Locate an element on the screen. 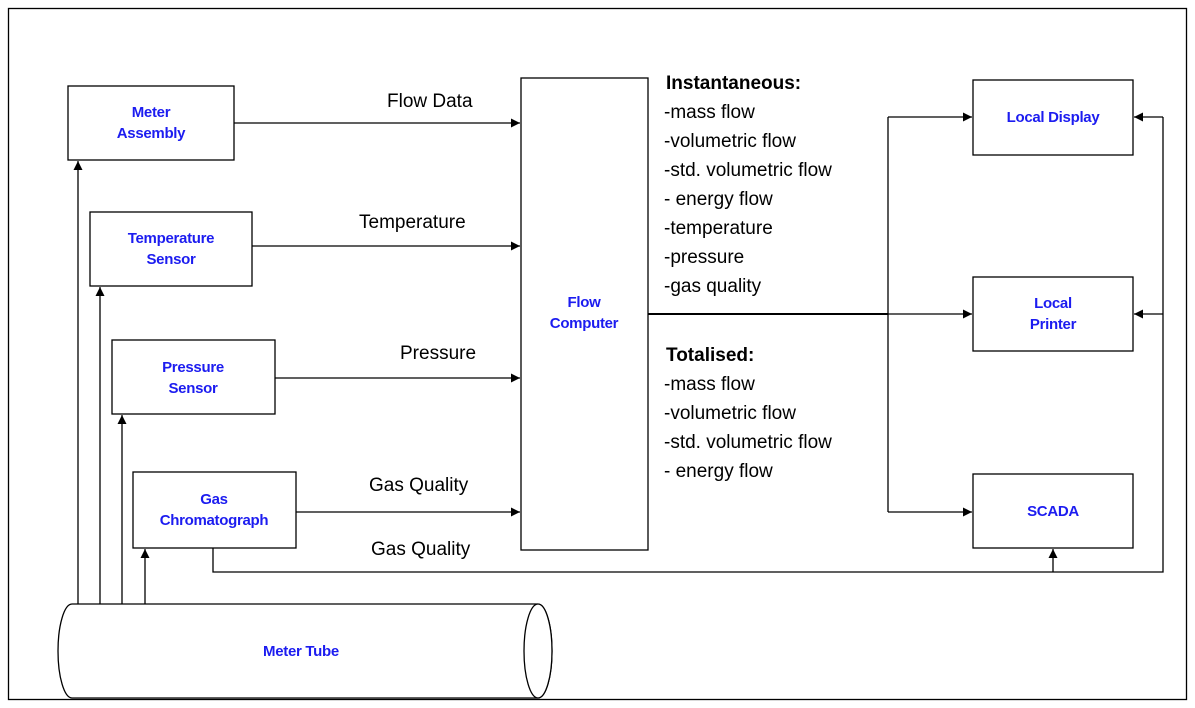 This screenshot has height=708, width=1195. node-label: Flow is located at coordinates (585, 302).